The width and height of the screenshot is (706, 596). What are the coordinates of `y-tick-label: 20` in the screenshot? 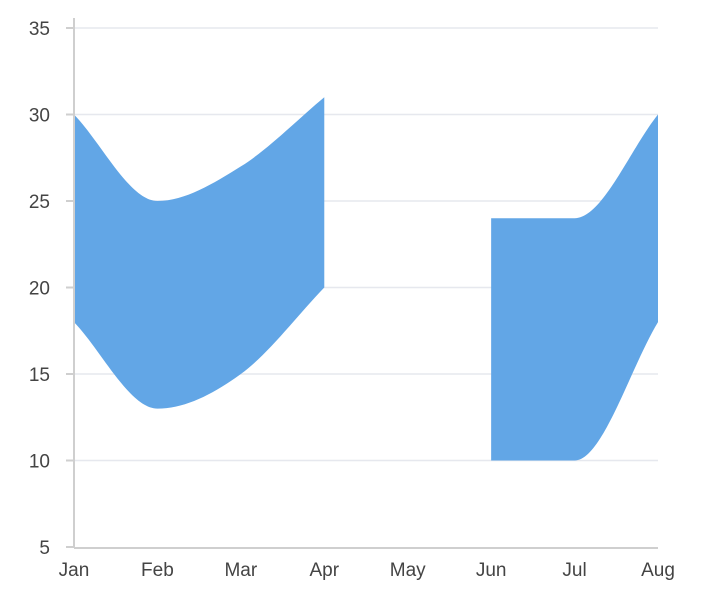 It's located at (39, 289).